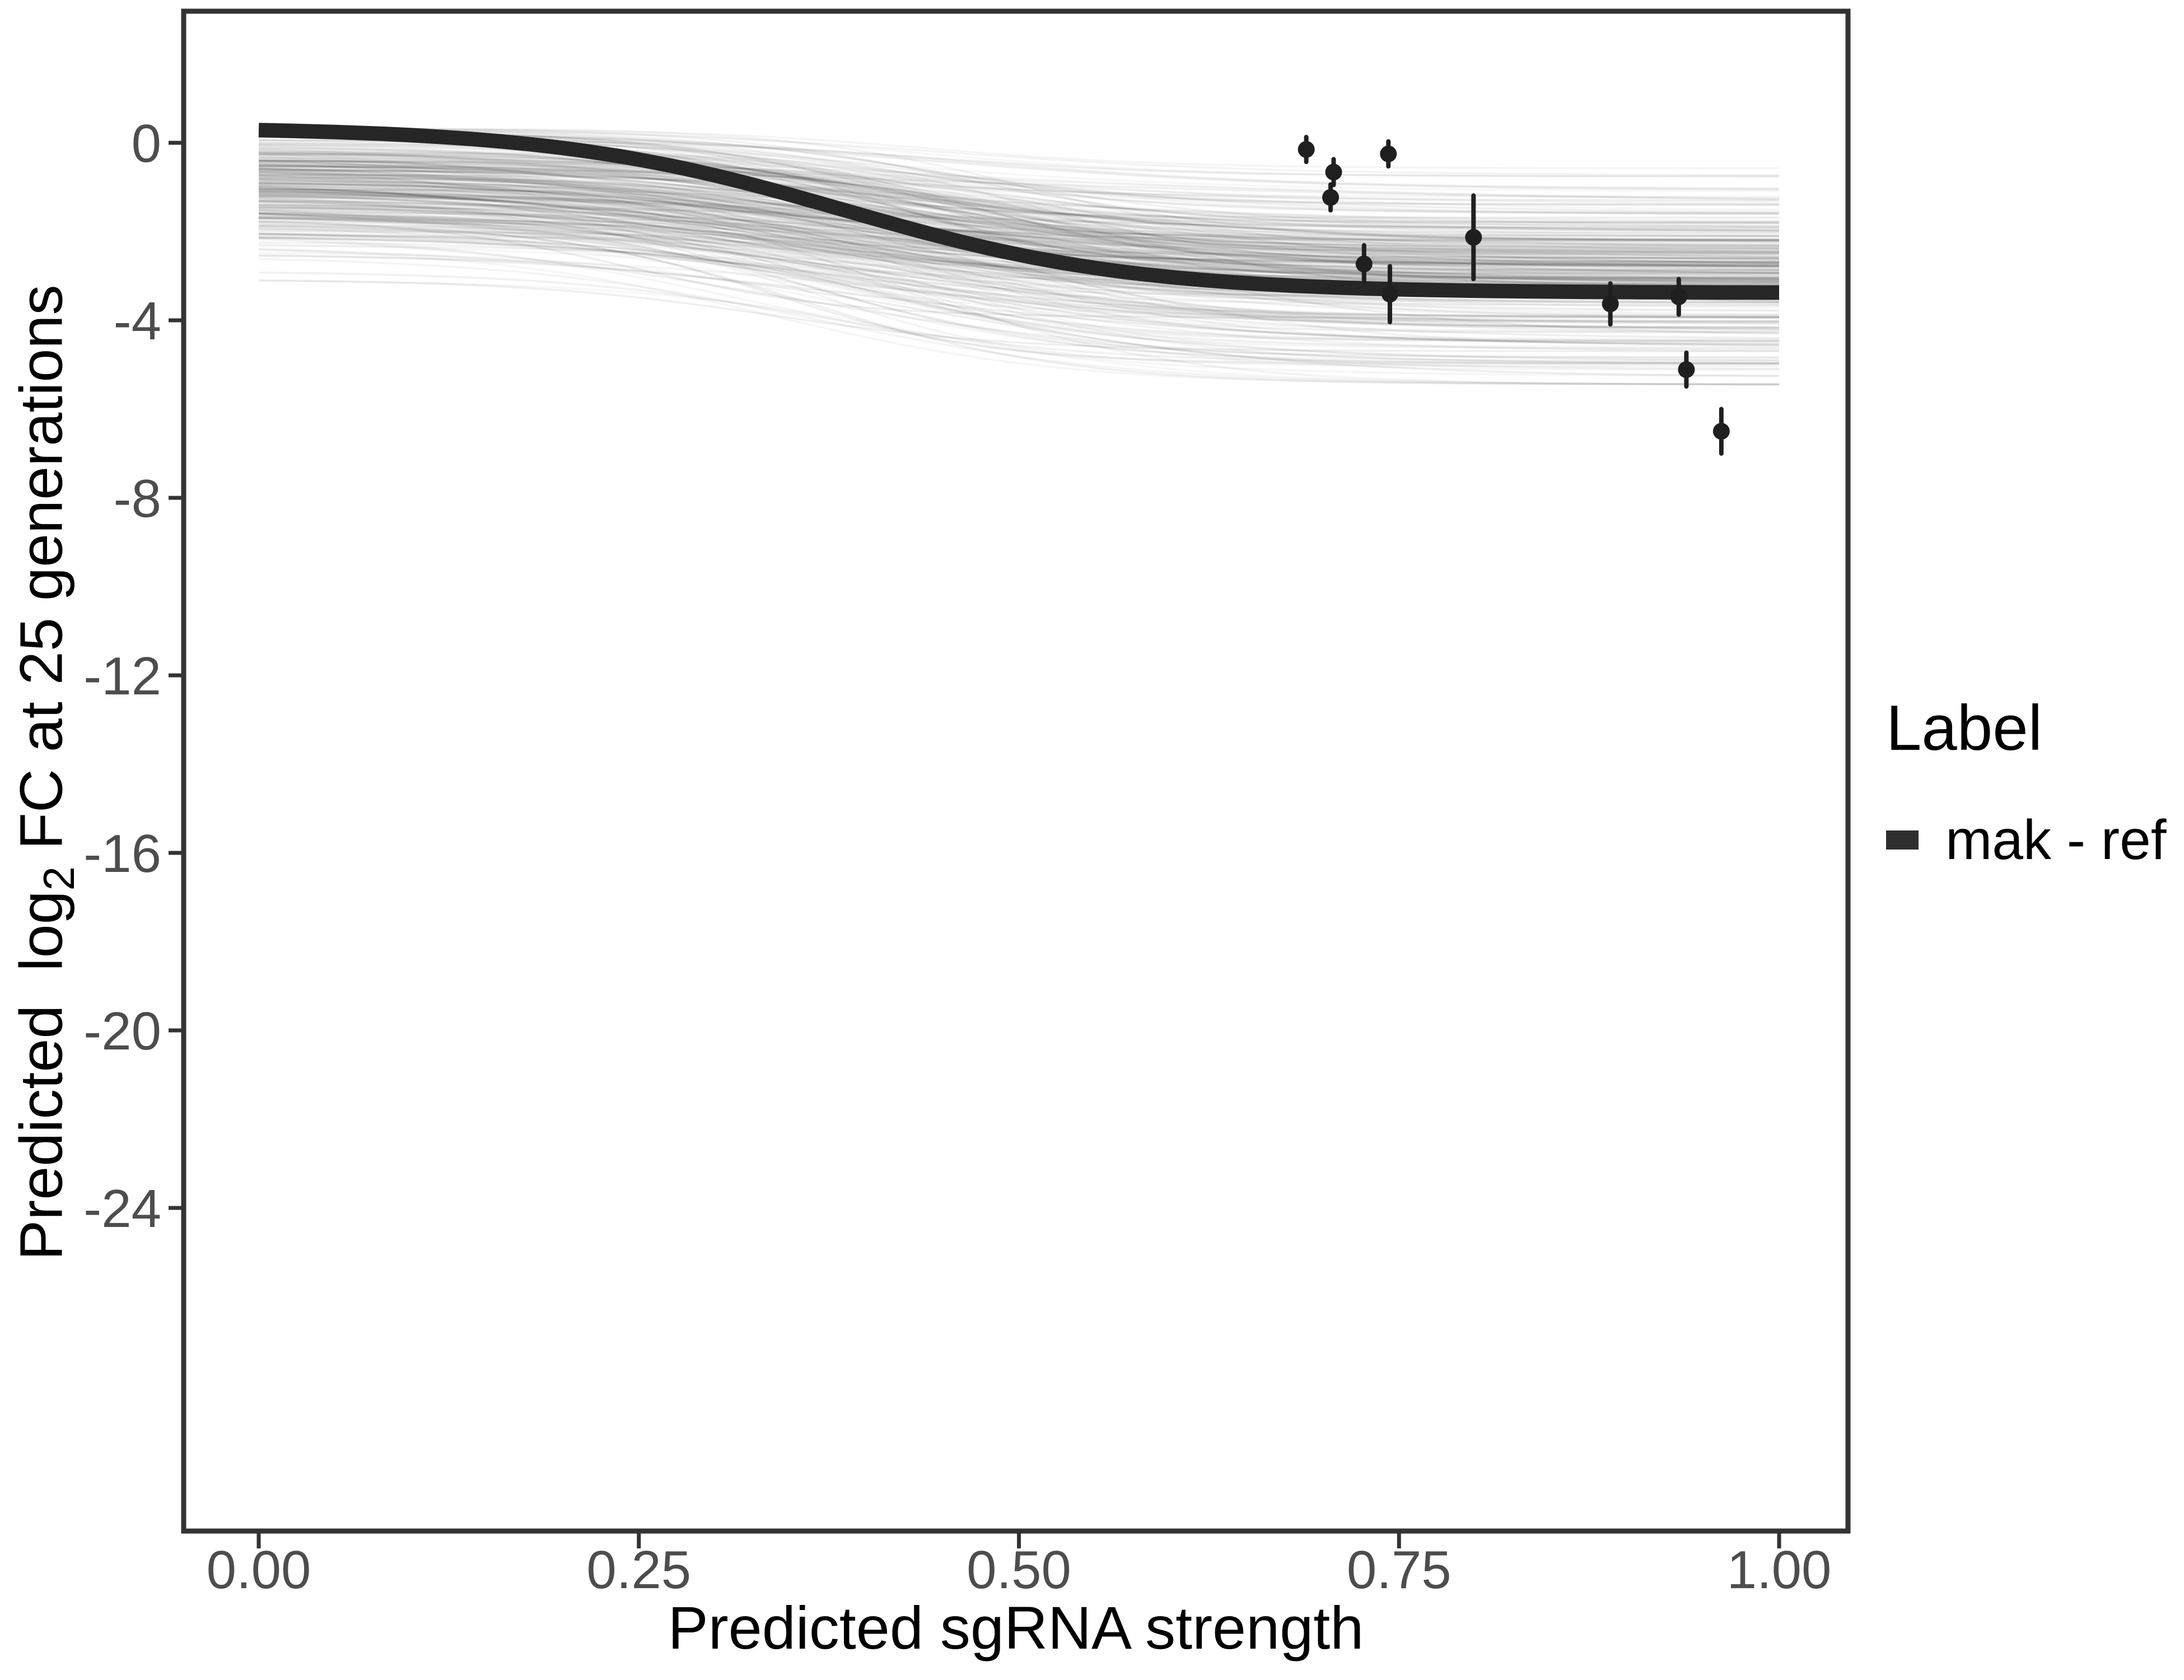  Describe the element at coordinates (1016, 1628) in the screenshot. I see `x-axis-title: Predicted sgRNA strength` at that location.